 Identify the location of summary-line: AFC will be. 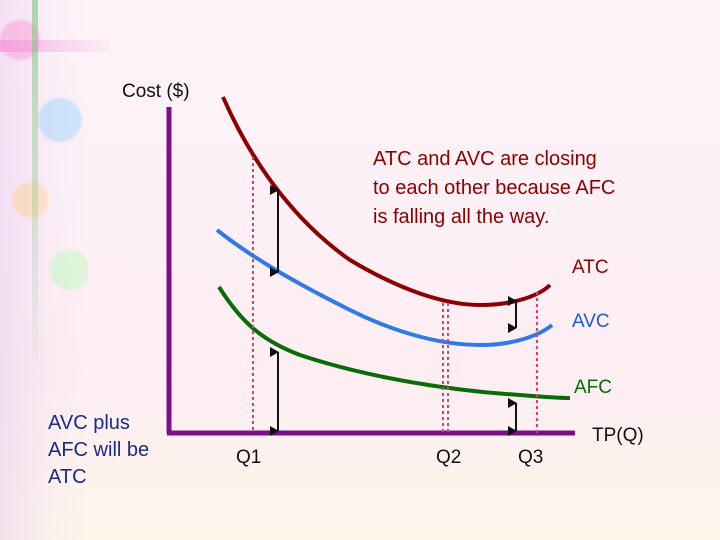
(99, 450).